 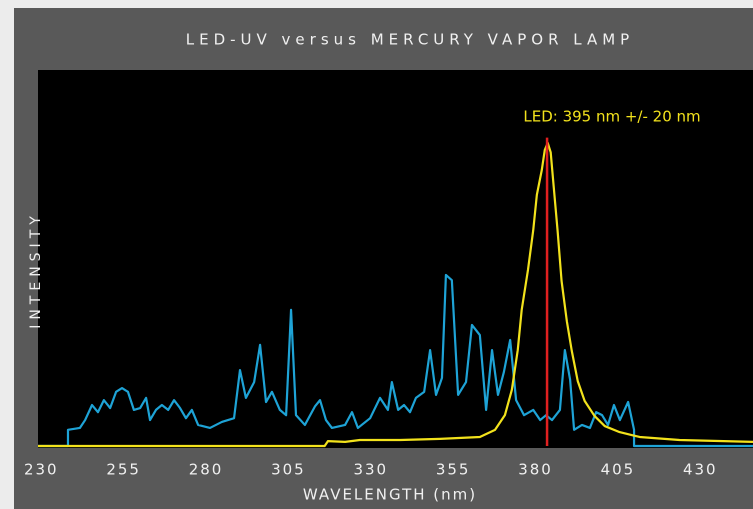 I want to click on chart-title: LED-UV versus MERCURY VAPOR LAMP, so click(x=410, y=40).